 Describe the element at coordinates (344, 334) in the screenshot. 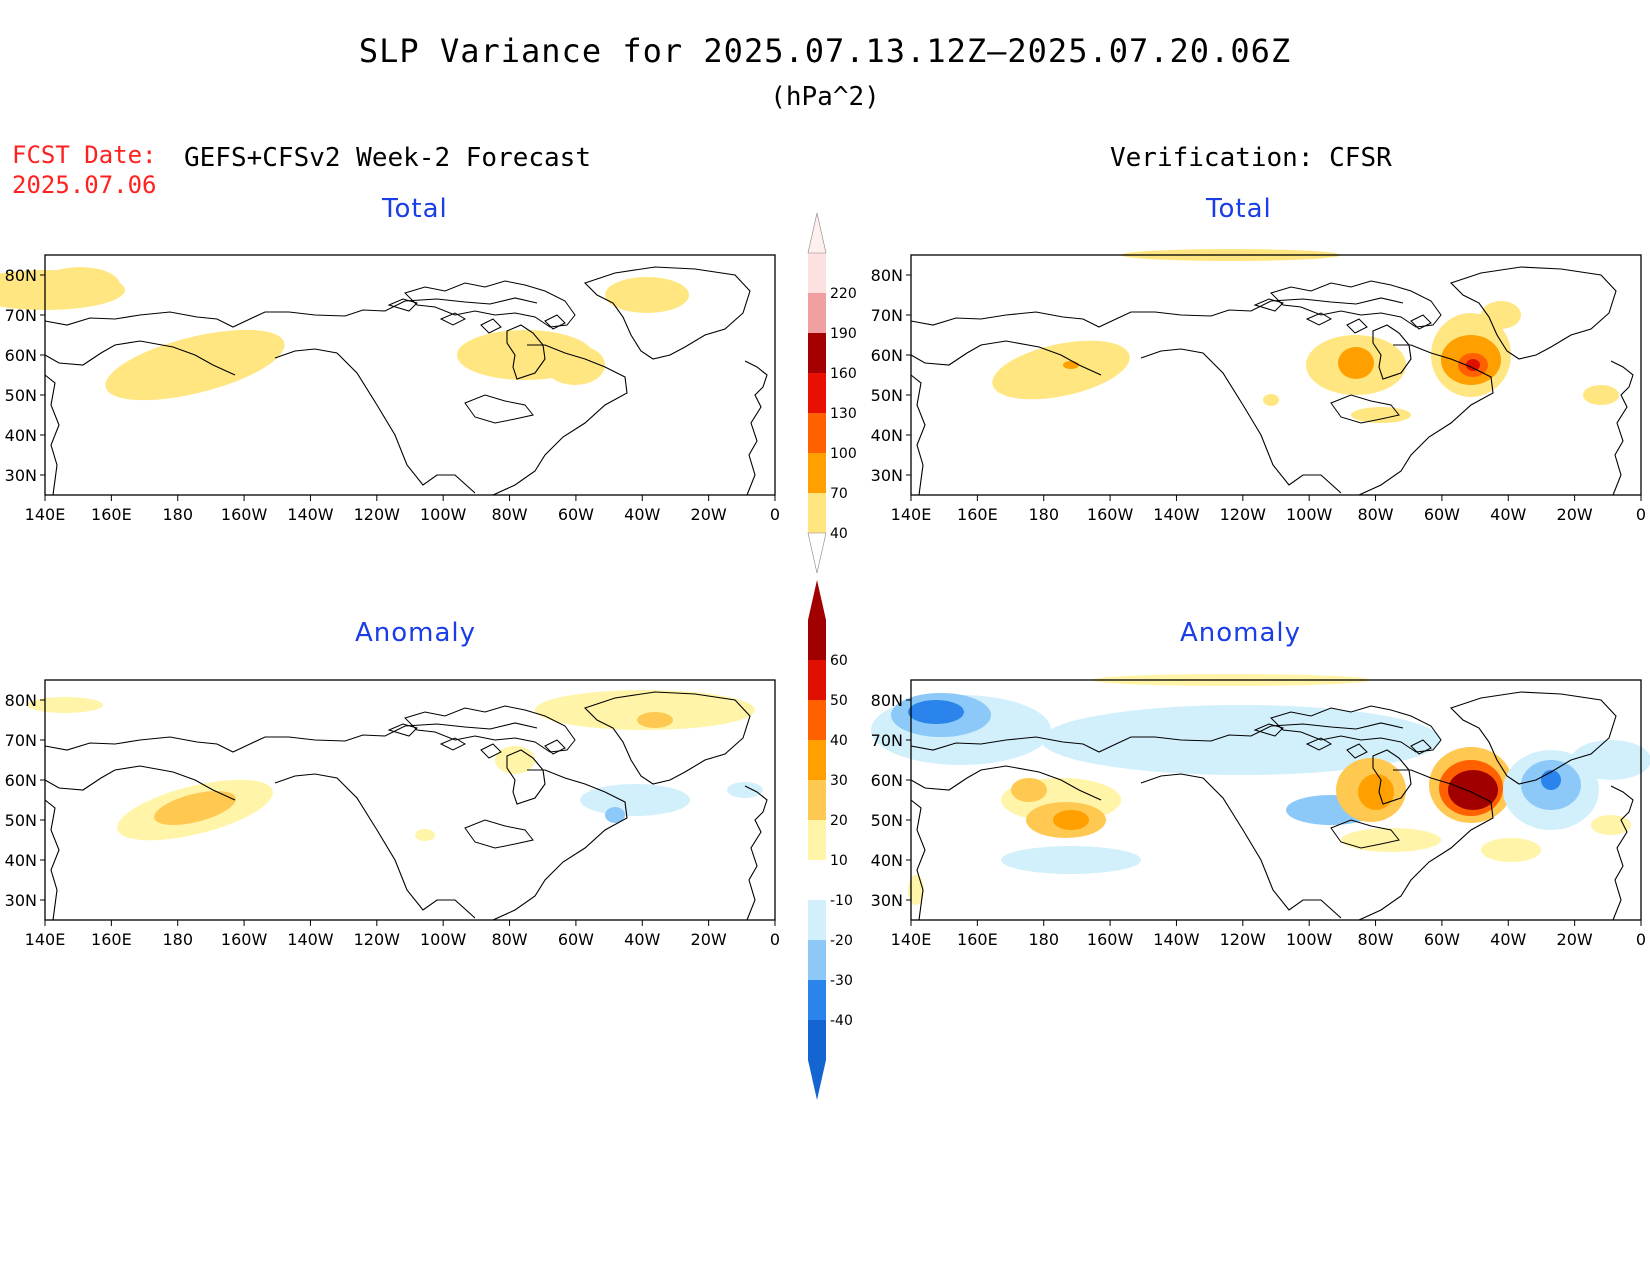

I see `variance-contours` at that location.